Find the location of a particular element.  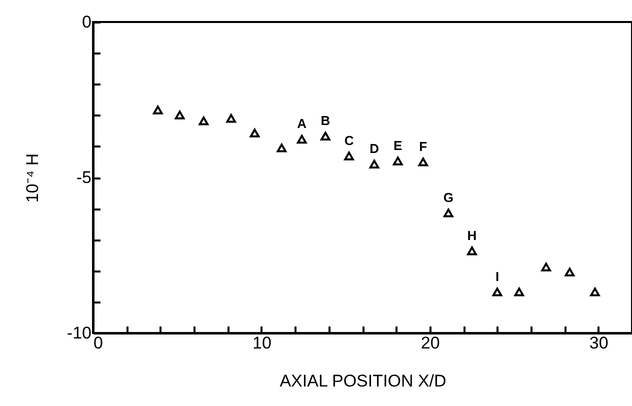

x-axis-title: AXIAL POSITION X/D is located at coordinates (363, 381).